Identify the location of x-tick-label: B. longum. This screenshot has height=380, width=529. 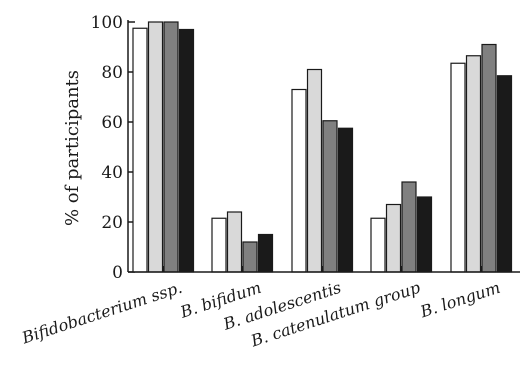
(459, 300).